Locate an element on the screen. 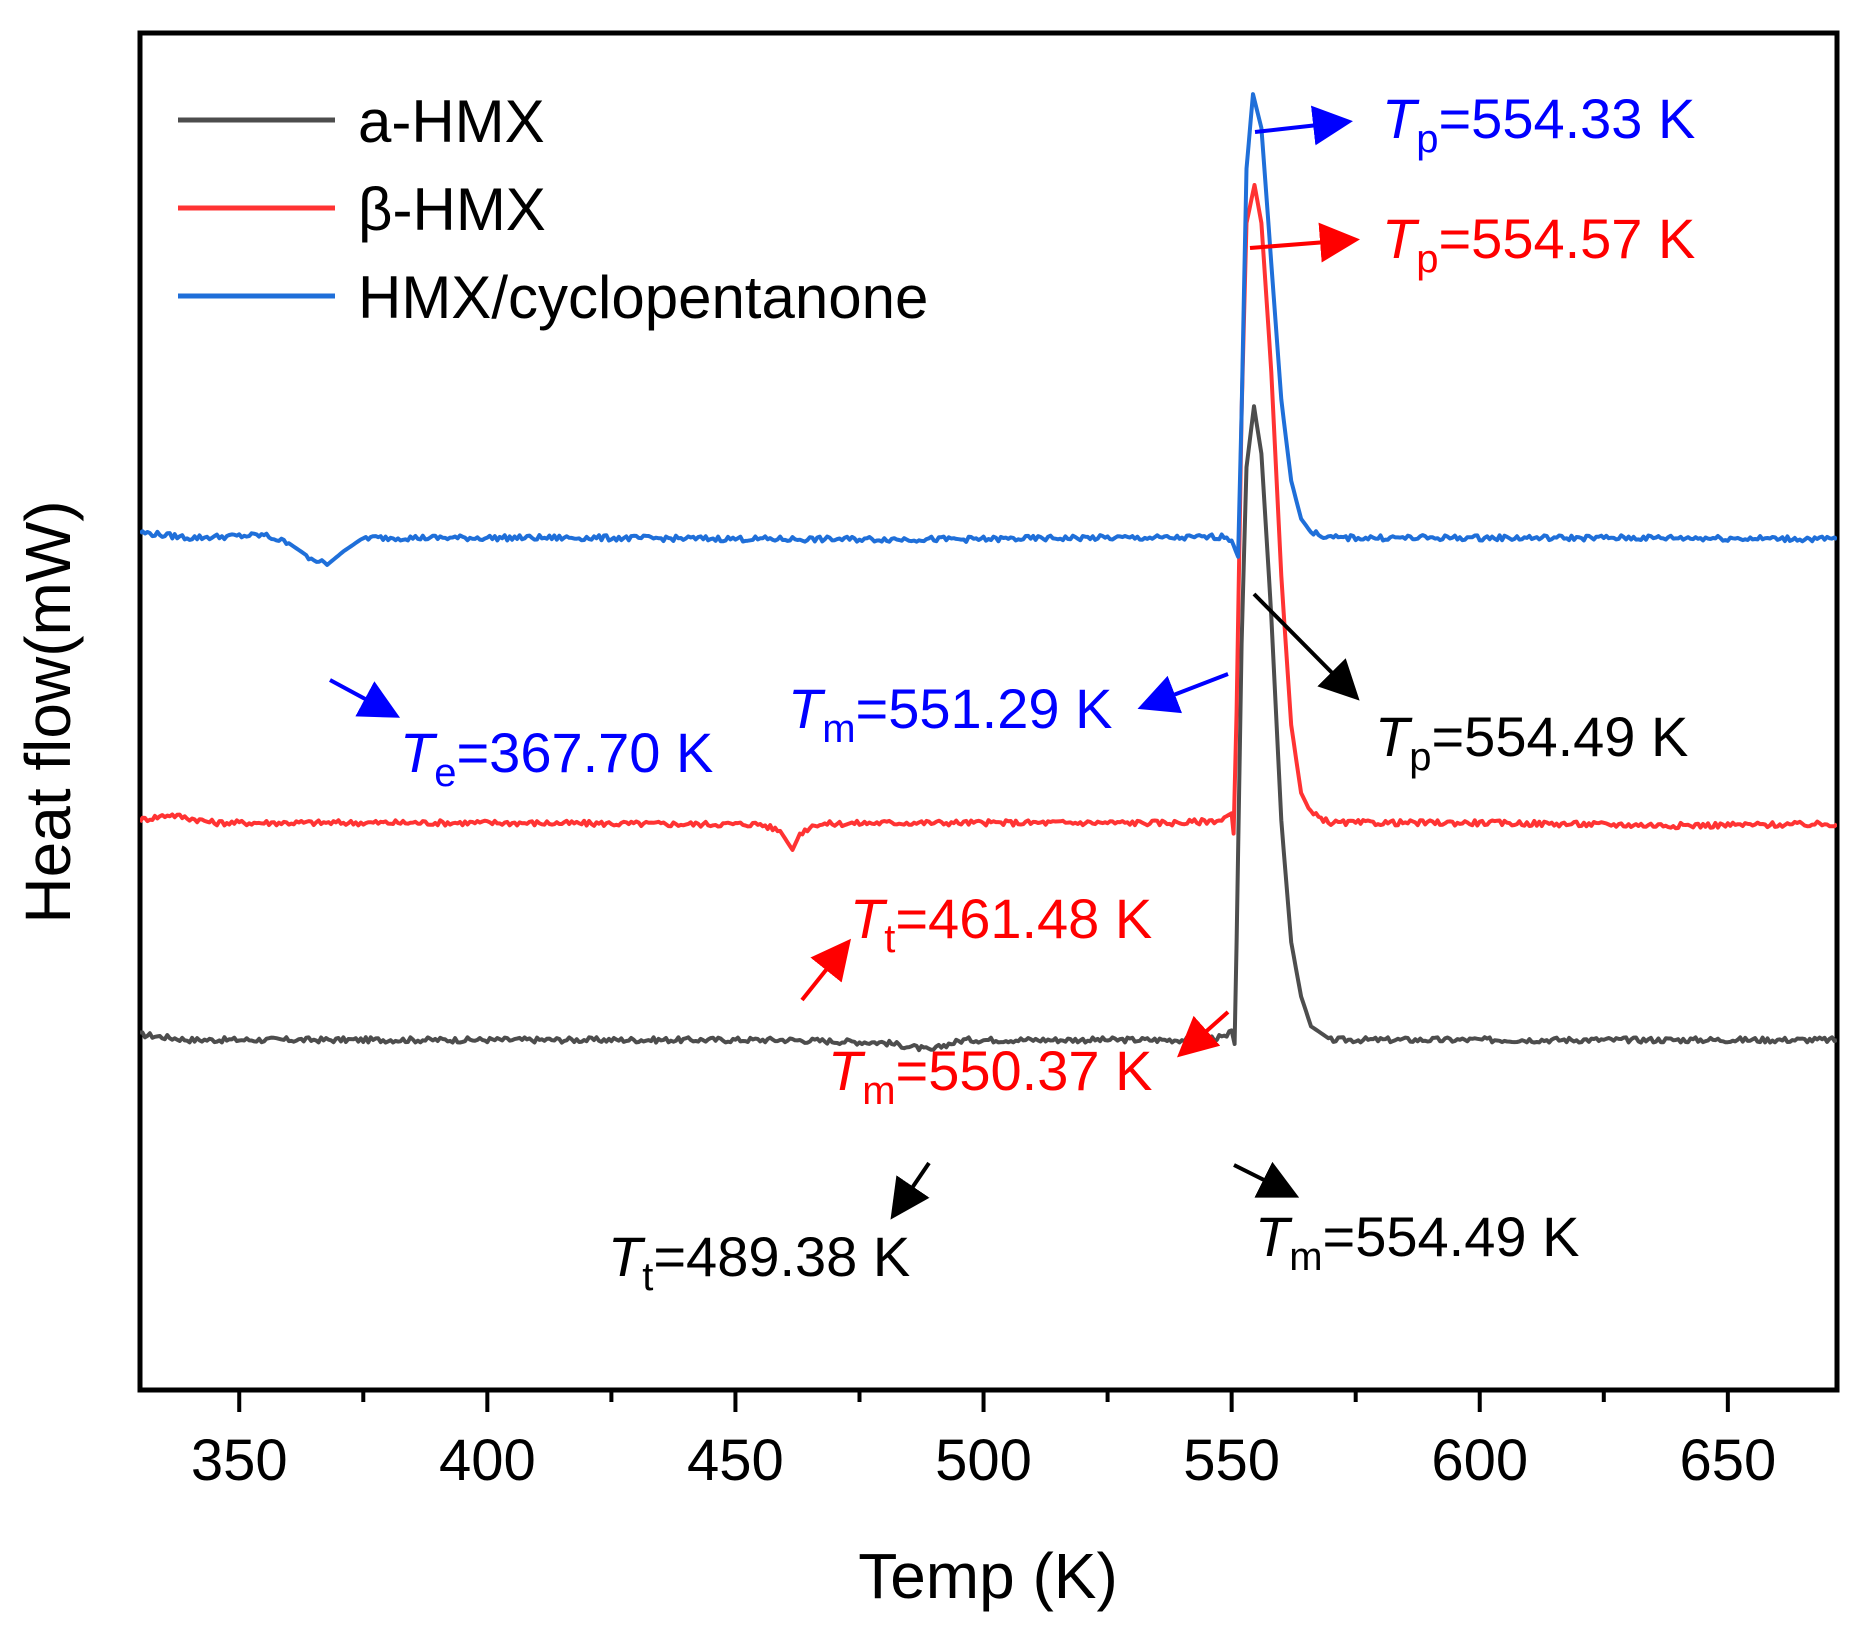 Image resolution: width=1850 pixels, height=1628 pixels. arrow-blue-tm is located at coordinates (1183, 693).